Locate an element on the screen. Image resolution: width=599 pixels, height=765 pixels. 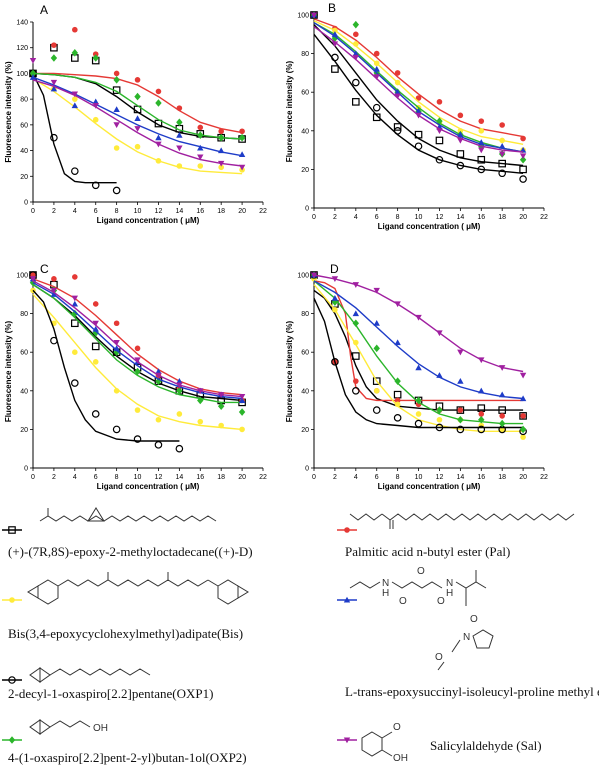
x-tick-label: 18 is located at coordinates (221, 211).